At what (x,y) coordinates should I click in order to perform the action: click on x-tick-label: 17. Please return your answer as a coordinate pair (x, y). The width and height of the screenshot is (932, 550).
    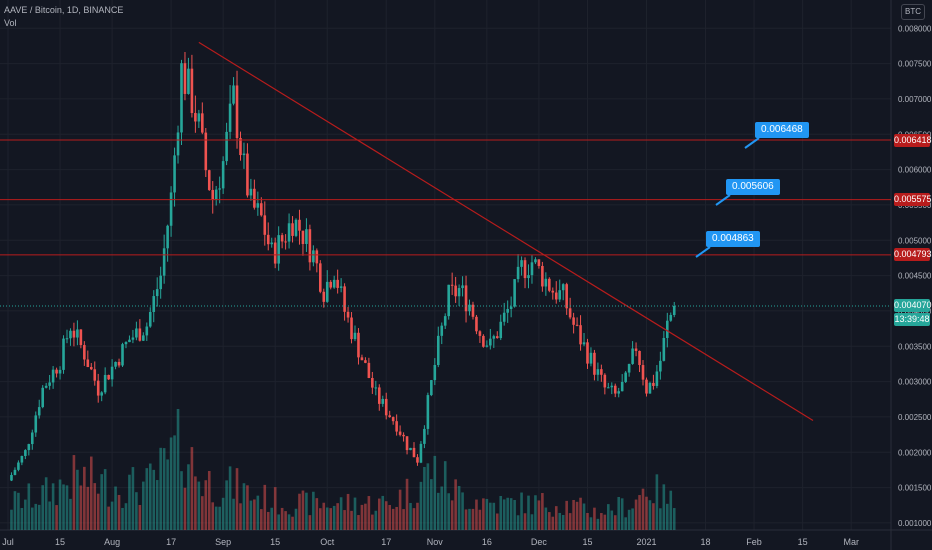
    Looking at the image, I should click on (171, 542).